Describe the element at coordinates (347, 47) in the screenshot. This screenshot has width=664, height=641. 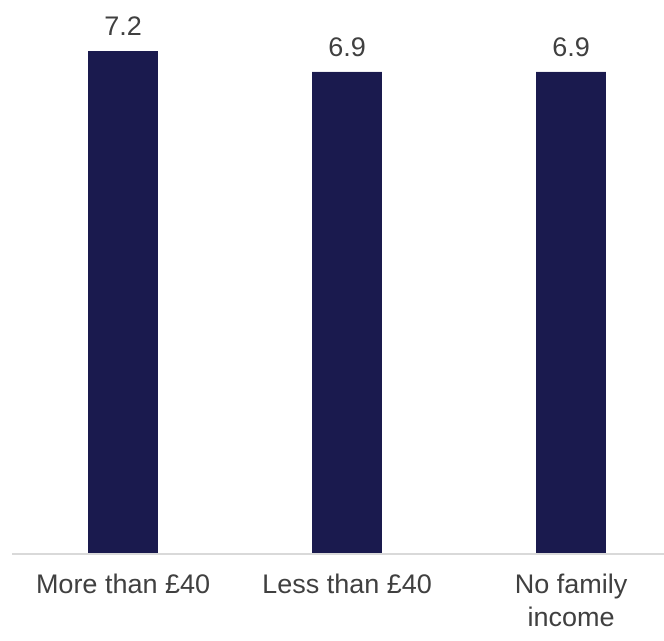
I see `data-label-1: 6.9` at that location.